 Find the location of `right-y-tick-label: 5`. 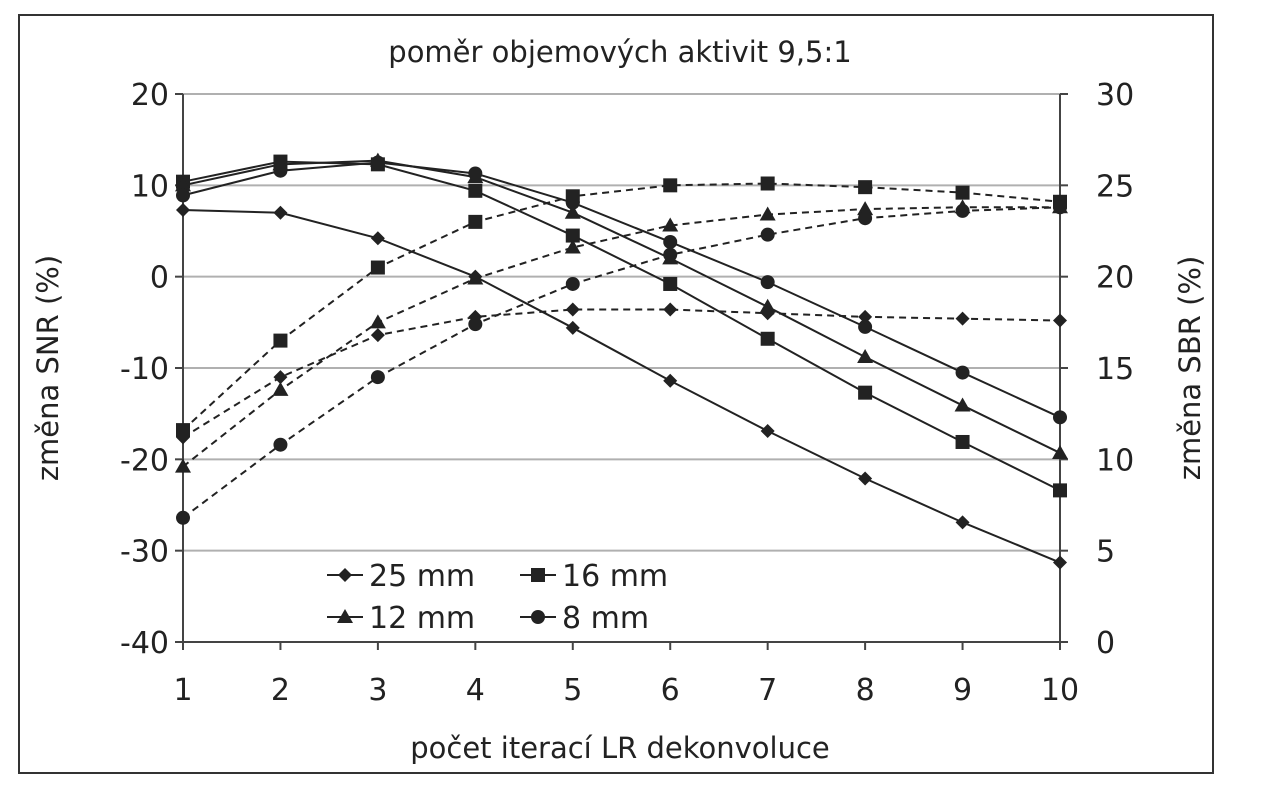

right-y-tick-label: 5 is located at coordinates (1105, 552).